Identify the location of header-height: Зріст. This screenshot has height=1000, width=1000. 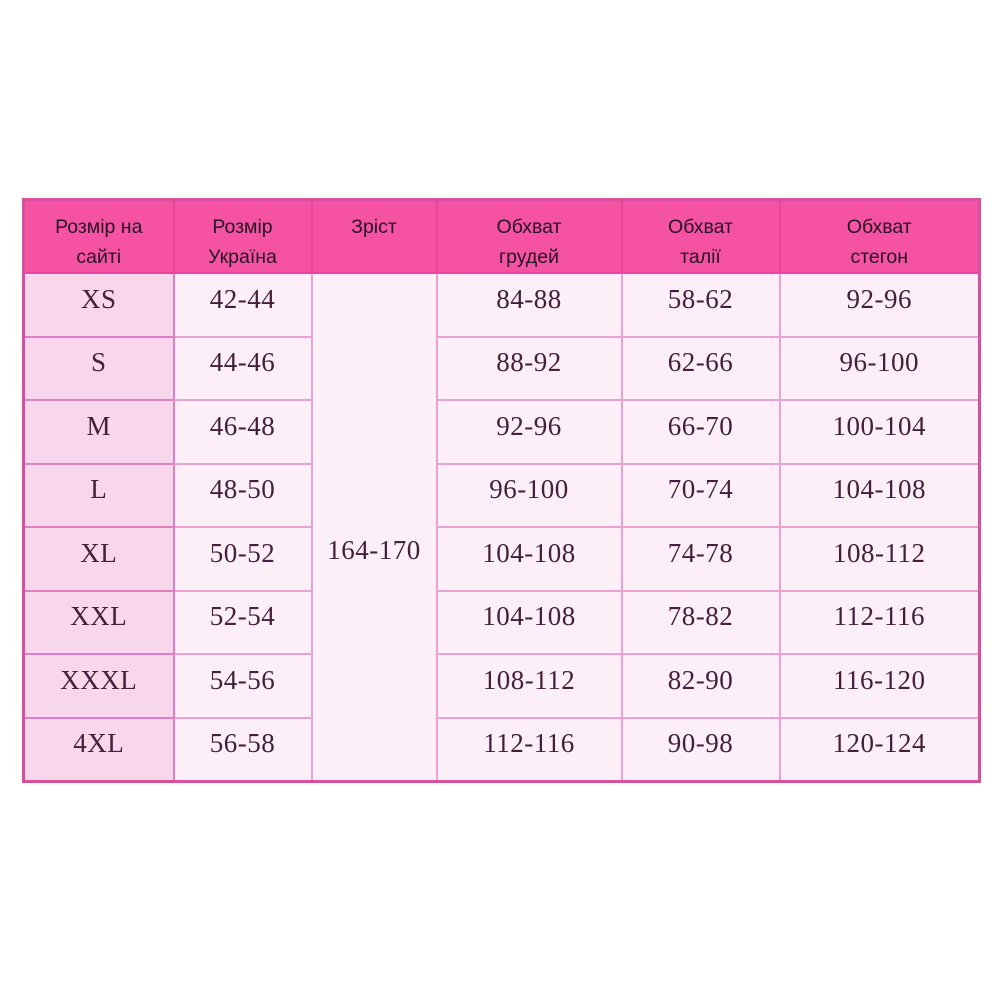
(374, 236).